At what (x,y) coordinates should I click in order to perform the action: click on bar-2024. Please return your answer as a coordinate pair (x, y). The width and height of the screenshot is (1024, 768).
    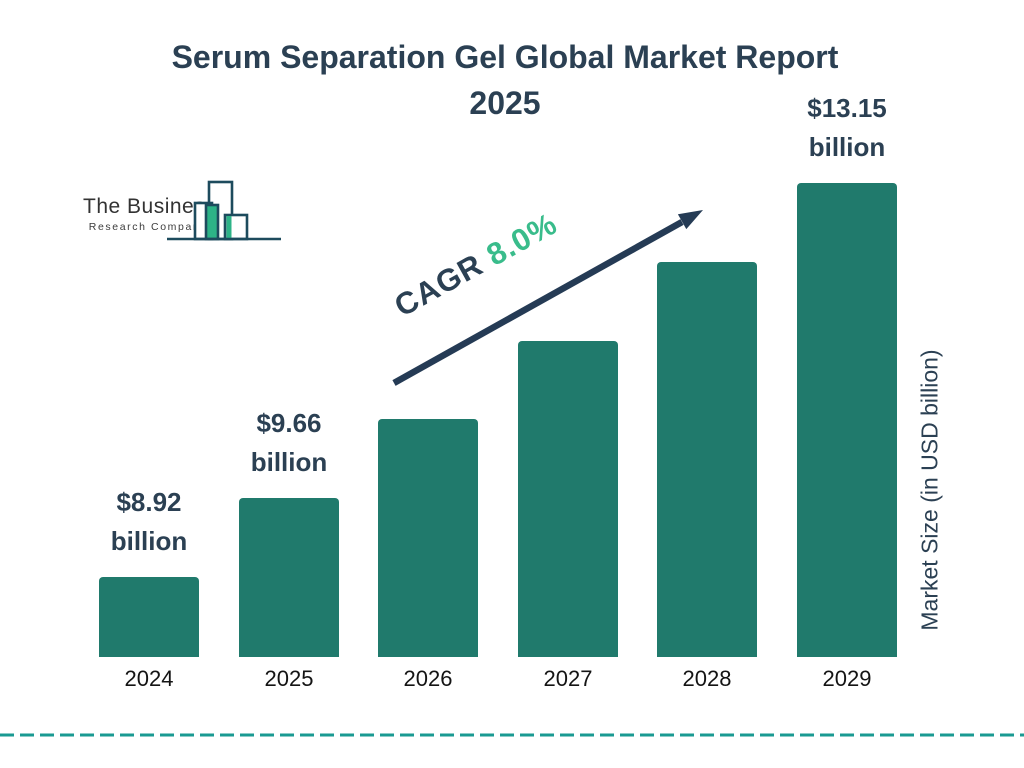
    Looking at the image, I should click on (149, 617).